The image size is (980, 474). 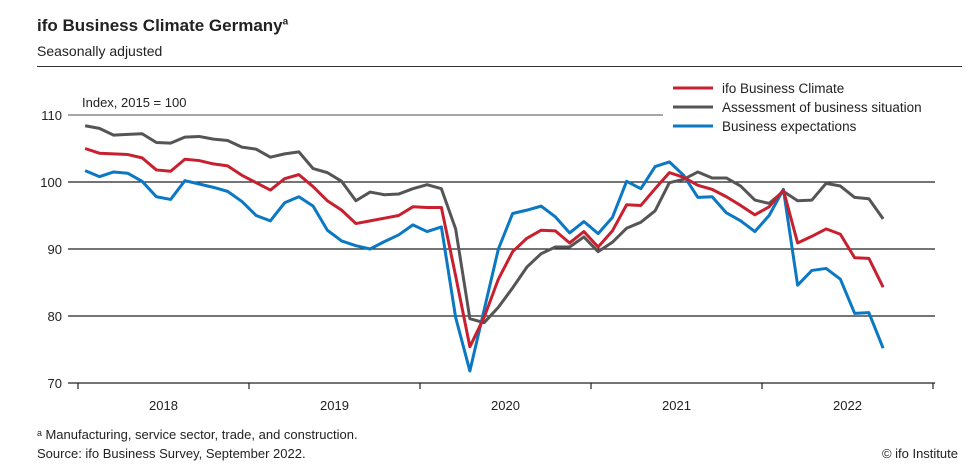 I want to click on legend-item: Business expectations, so click(x=765, y=126).